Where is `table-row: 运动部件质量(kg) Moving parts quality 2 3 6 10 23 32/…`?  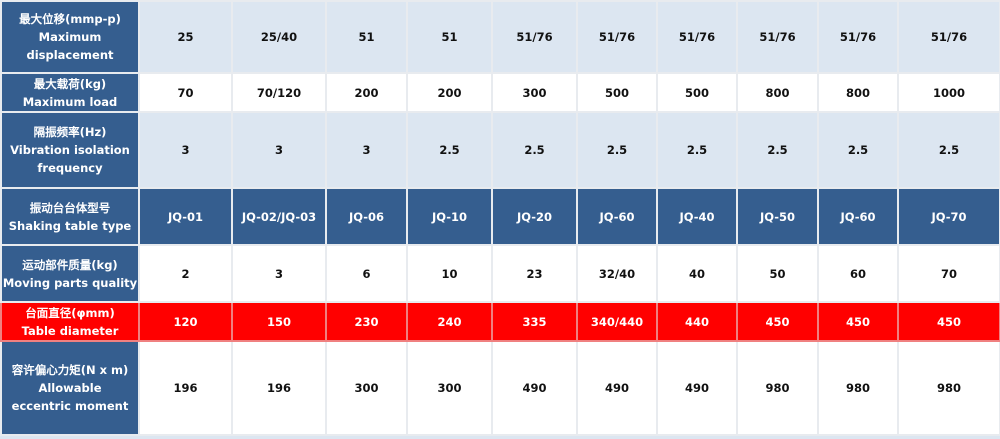
table-row: 运动部件质量(kg) Moving parts quality 2 3 6 10 23 32/… is located at coordinates (500, 273).